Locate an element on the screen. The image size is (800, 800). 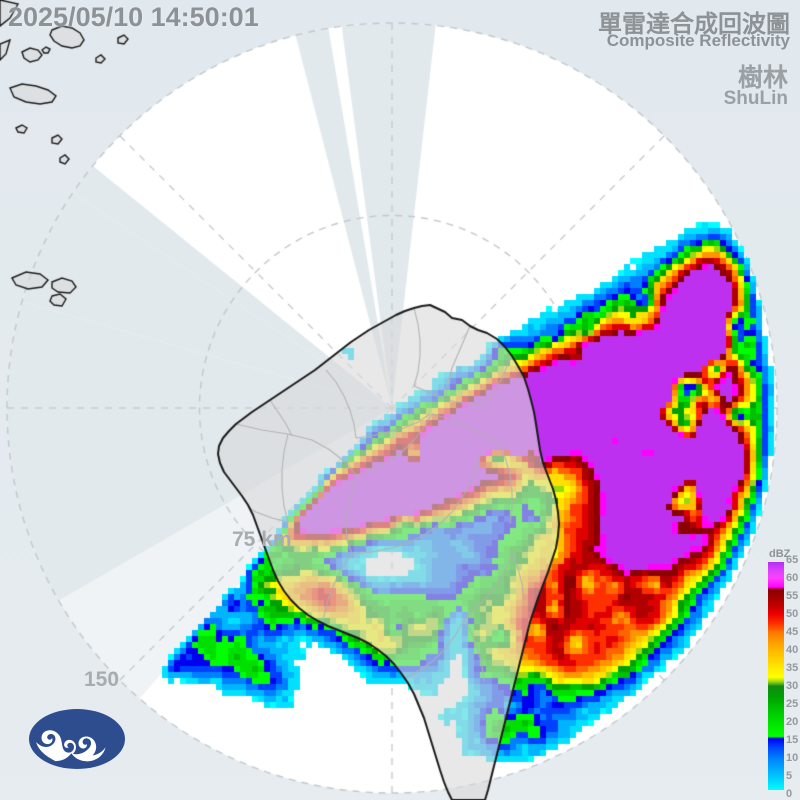
product-title-zh: 單雷達合成回波圖 is located at coordinates (694, 24).